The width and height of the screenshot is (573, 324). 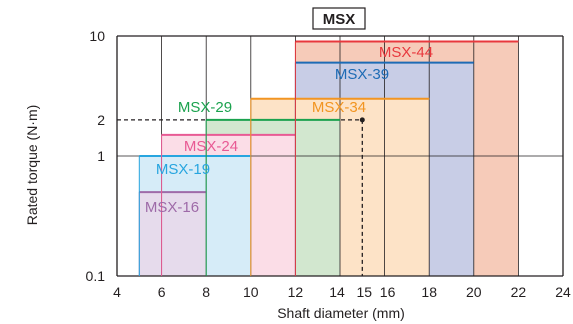 I want to click on series-label-msx-24: MSX-24, so click(x=211, y=146).